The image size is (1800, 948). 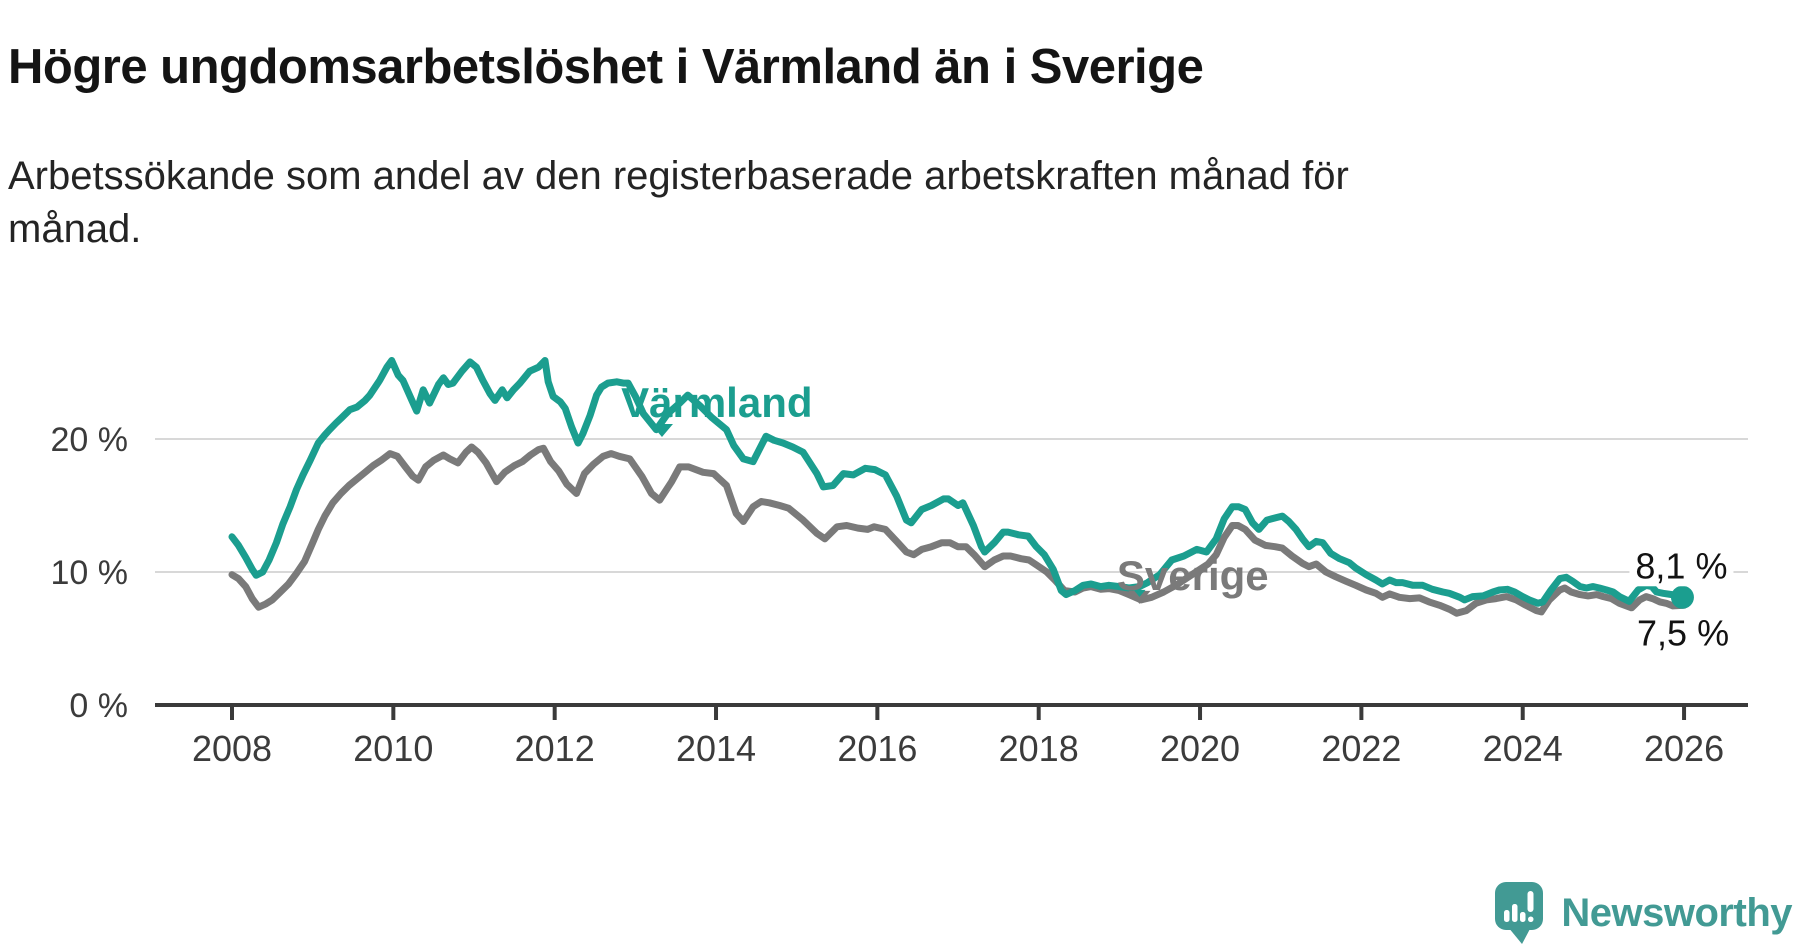 What do you see at coordinates (1200, 748) in the screenshot?
I see `x-axis-label: 2020` at bounding box center [1200, 748].